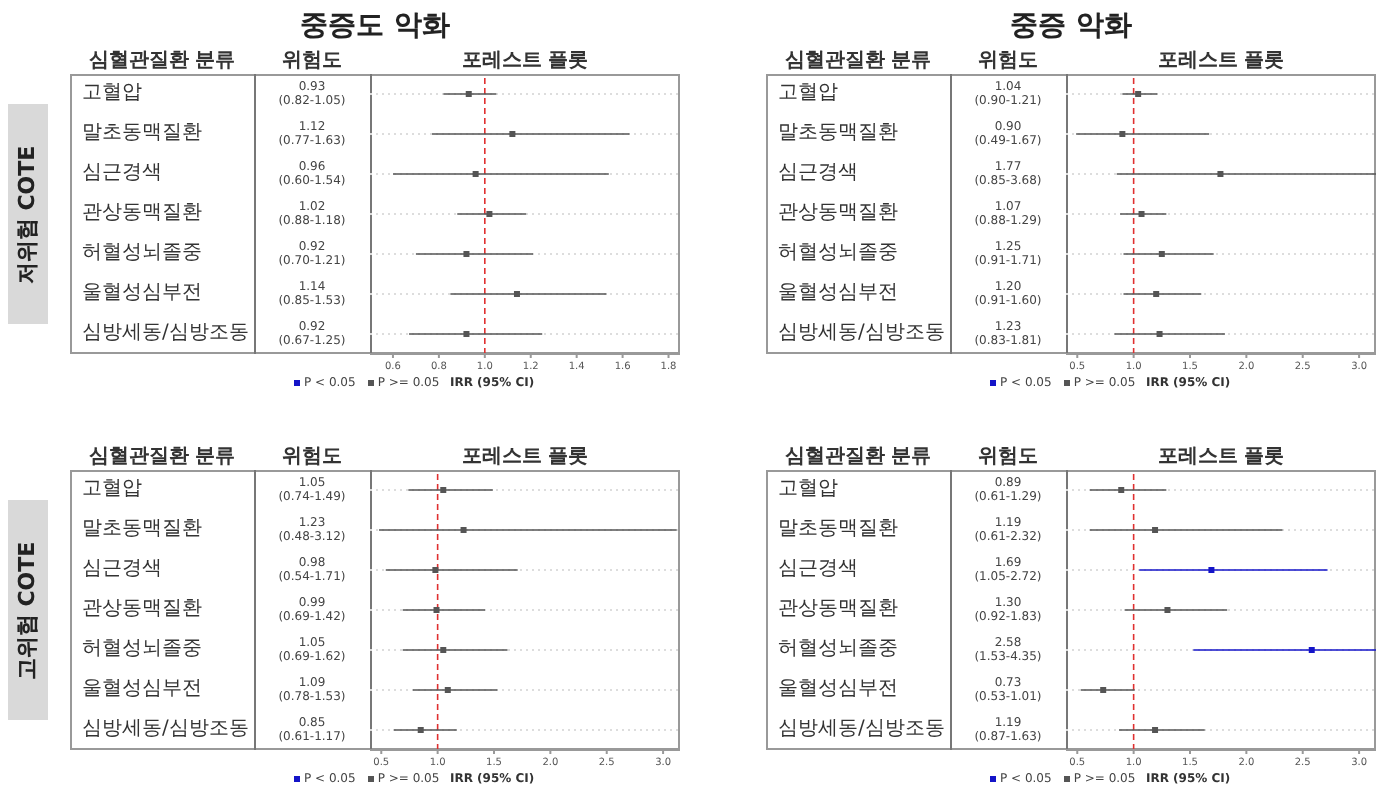 The width and height of the screenshot is (1400, 798). What do you see at coordinates (28, 214) in the screenshot?
I see `y-axis-title: 저위험 COTE` at bounding box center [28, 214].